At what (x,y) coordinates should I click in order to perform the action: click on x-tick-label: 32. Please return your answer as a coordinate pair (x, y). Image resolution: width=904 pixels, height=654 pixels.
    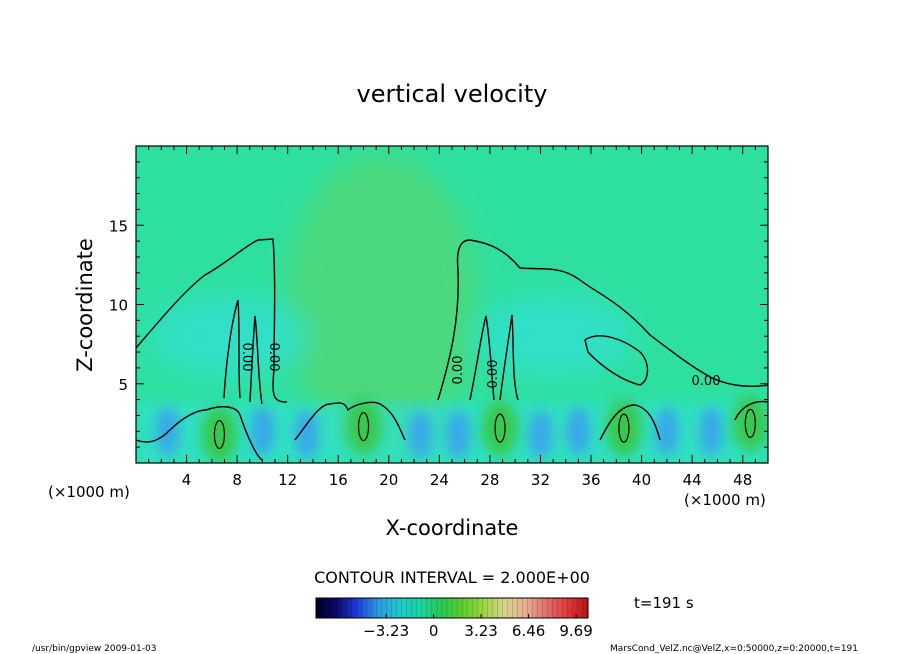
    Looking at the image, I should click on (540, 480).